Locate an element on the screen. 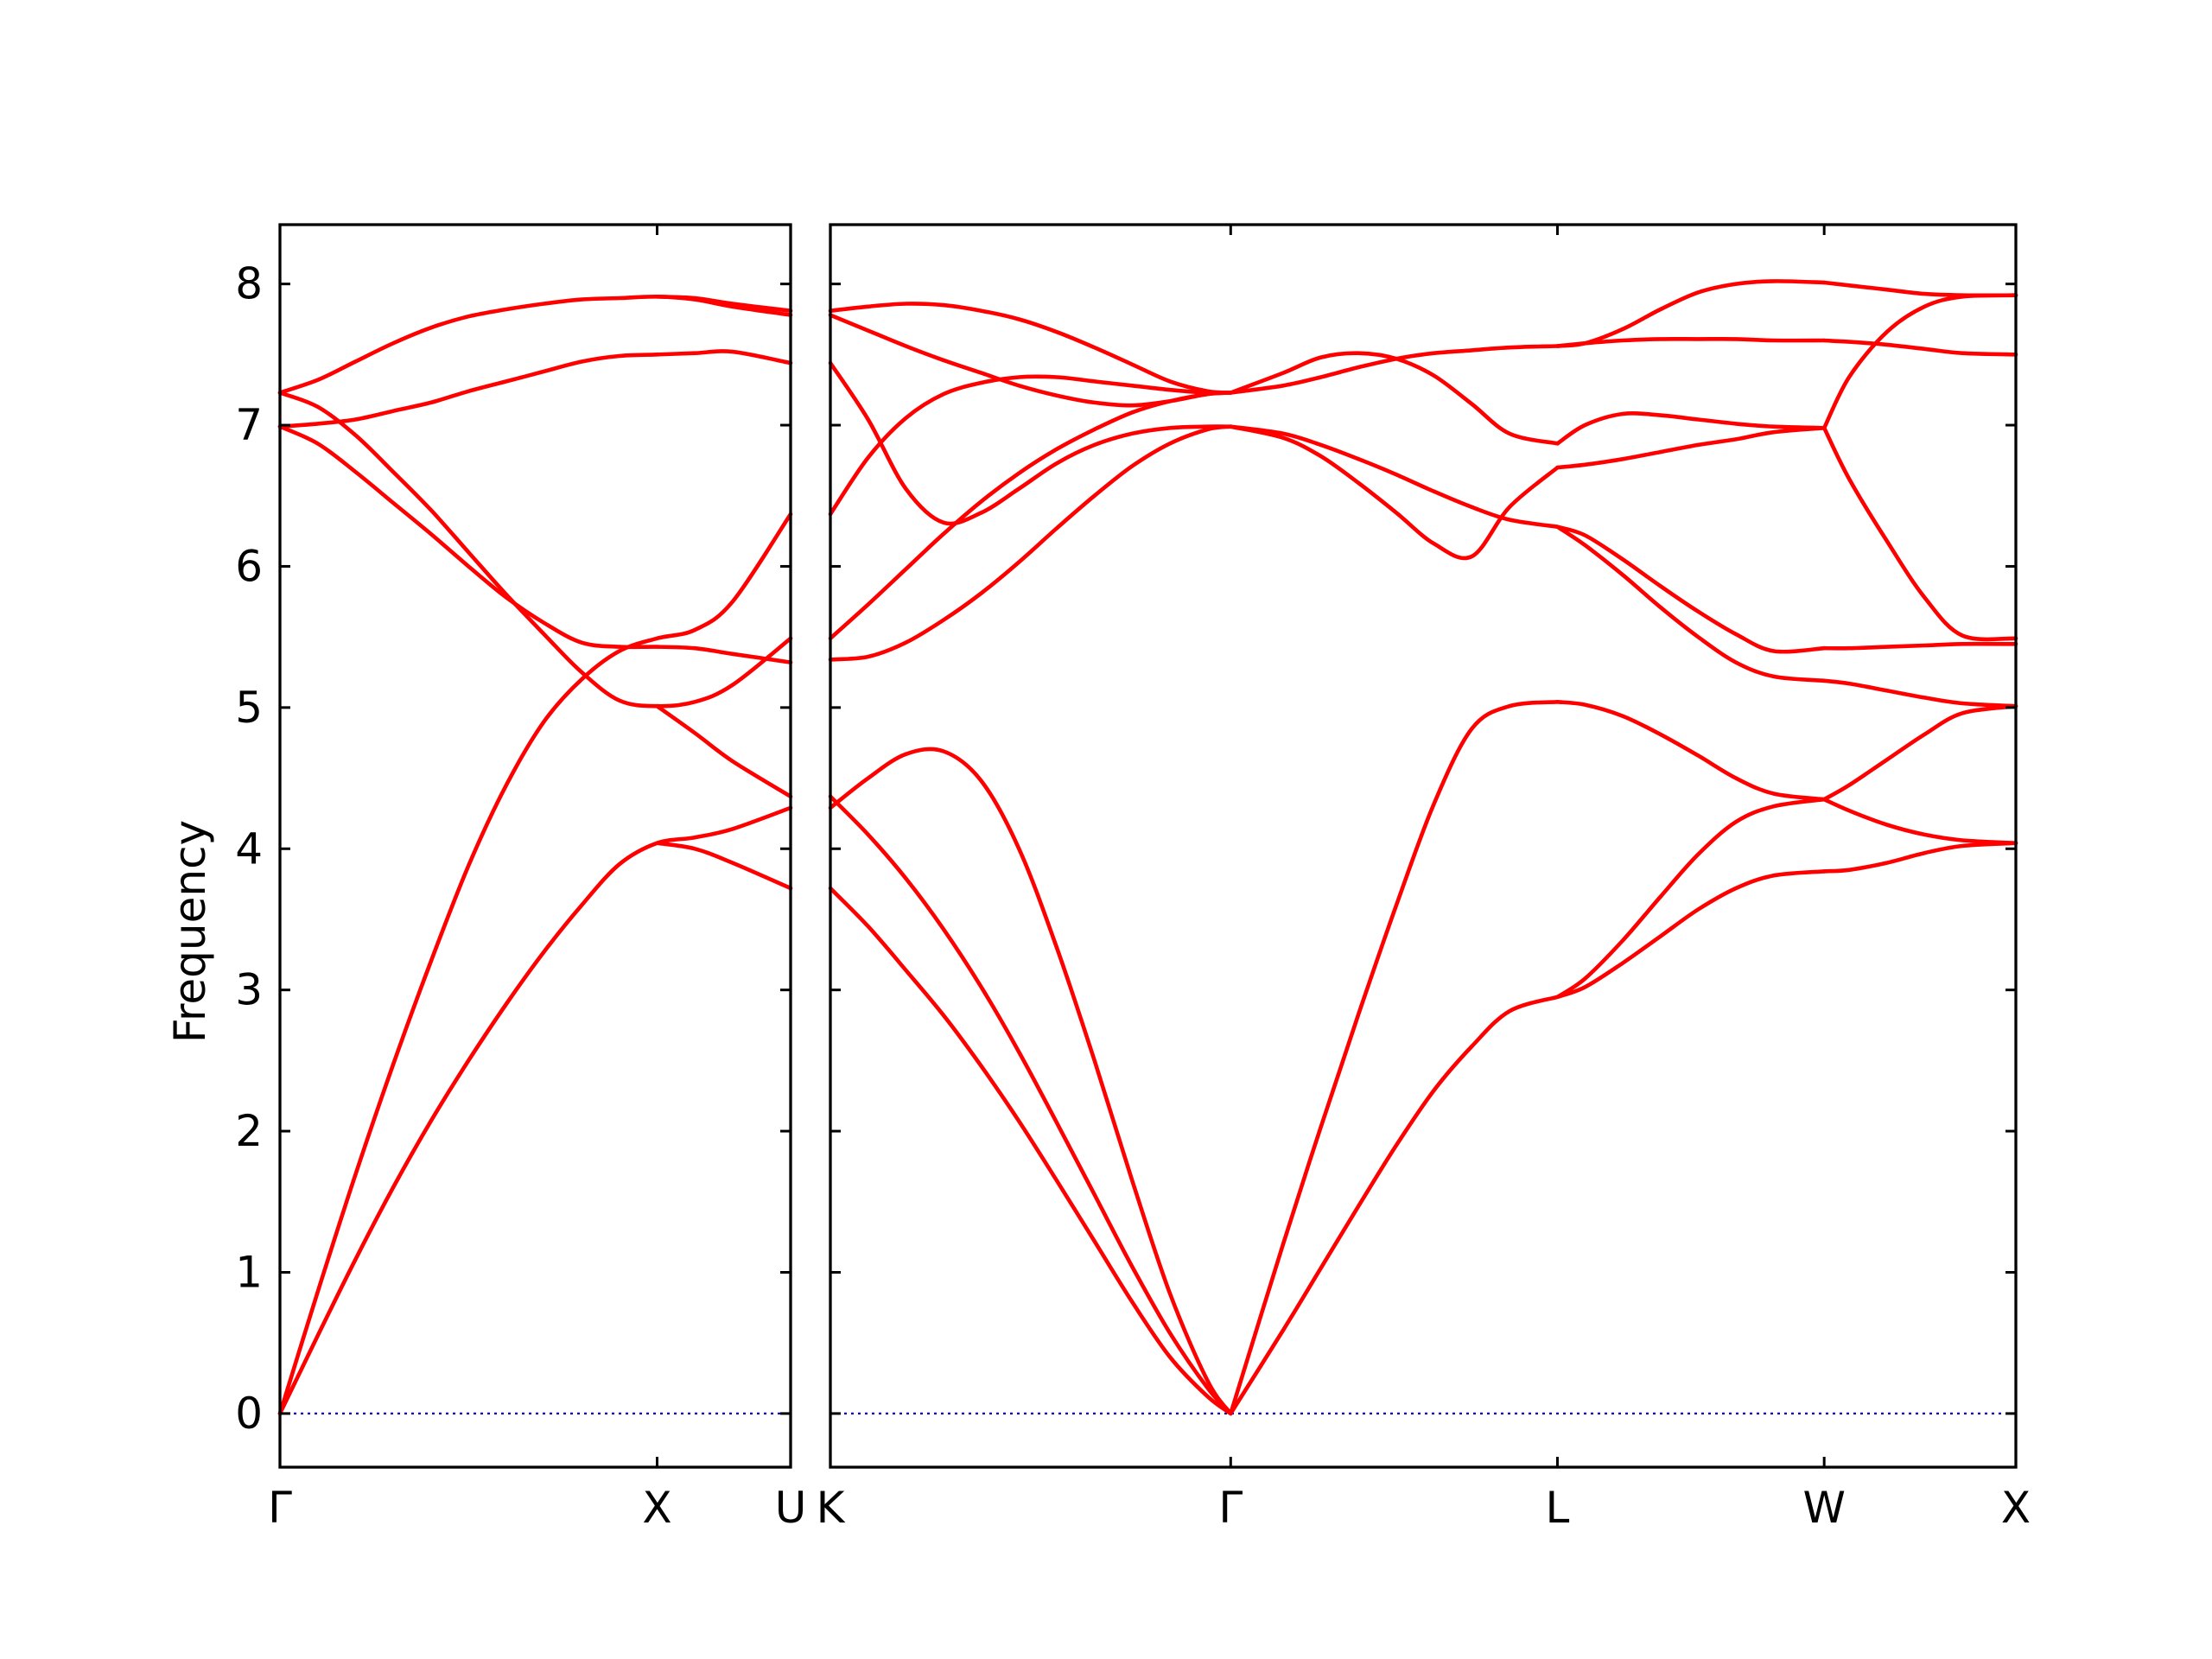 This screenshot has height=1659, width=2212. y-tick-label: 2 is located at coordinates (249, 1131).